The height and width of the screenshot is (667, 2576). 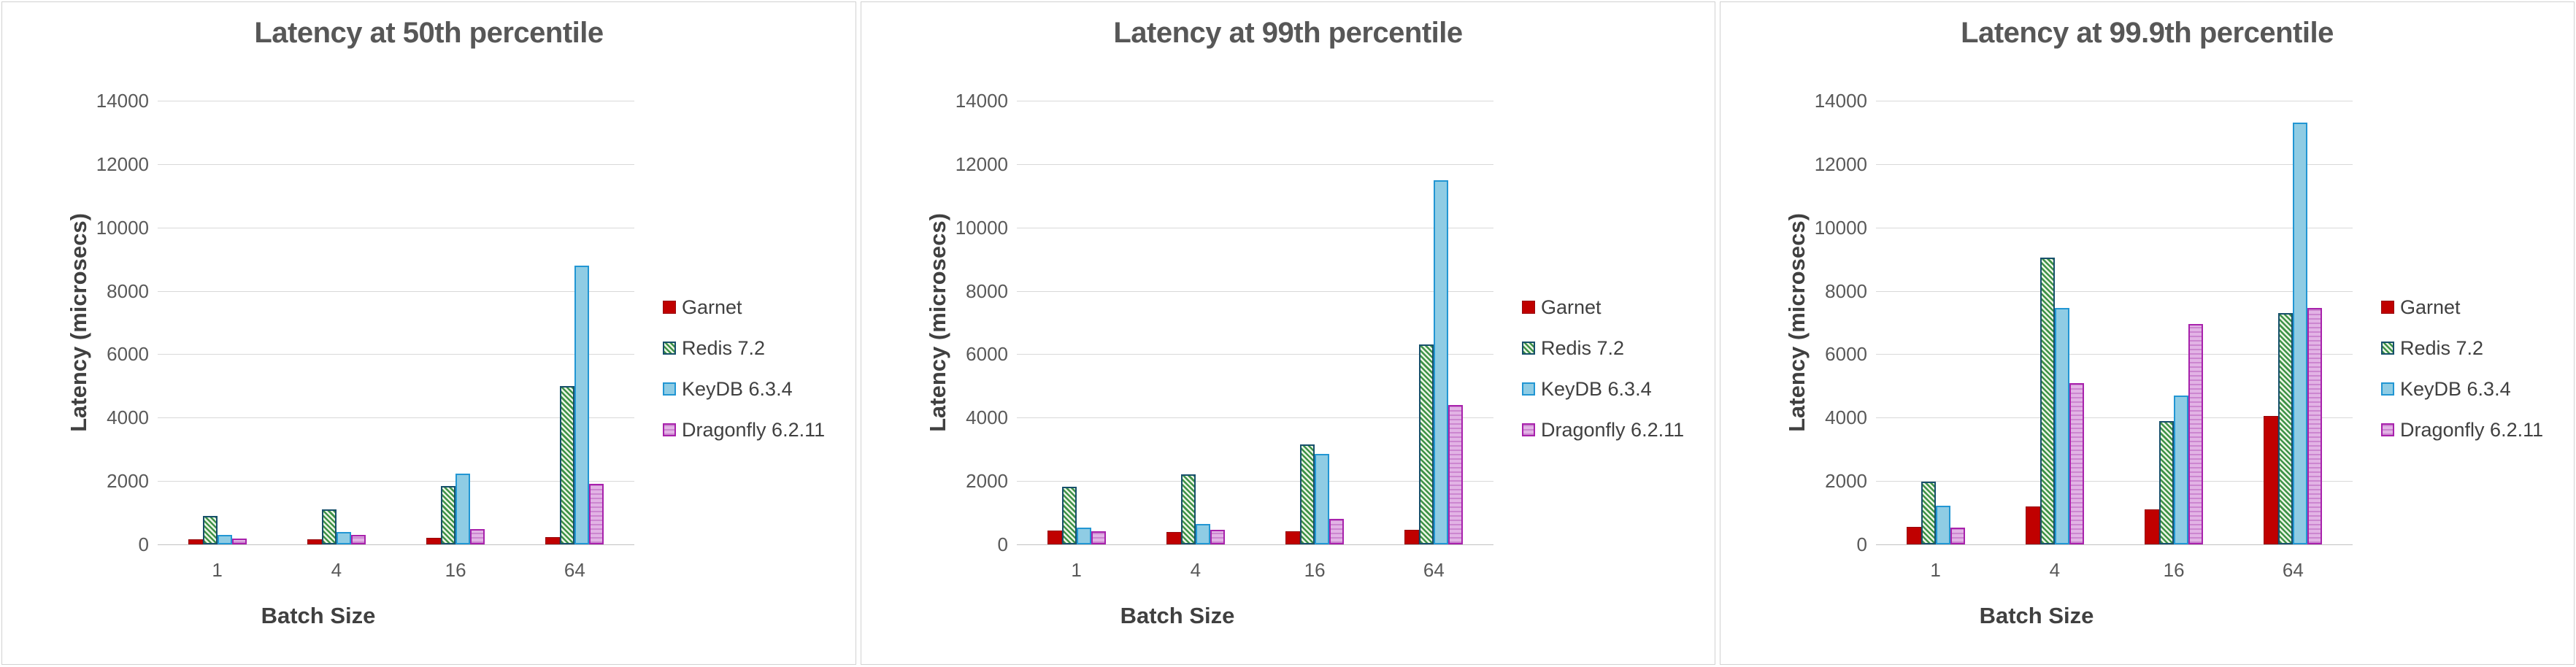 What do you see at coordinates (1846, 481) in the screenshot?
I see `y-tick-label: 2000` at bounding box center [1846, 481].